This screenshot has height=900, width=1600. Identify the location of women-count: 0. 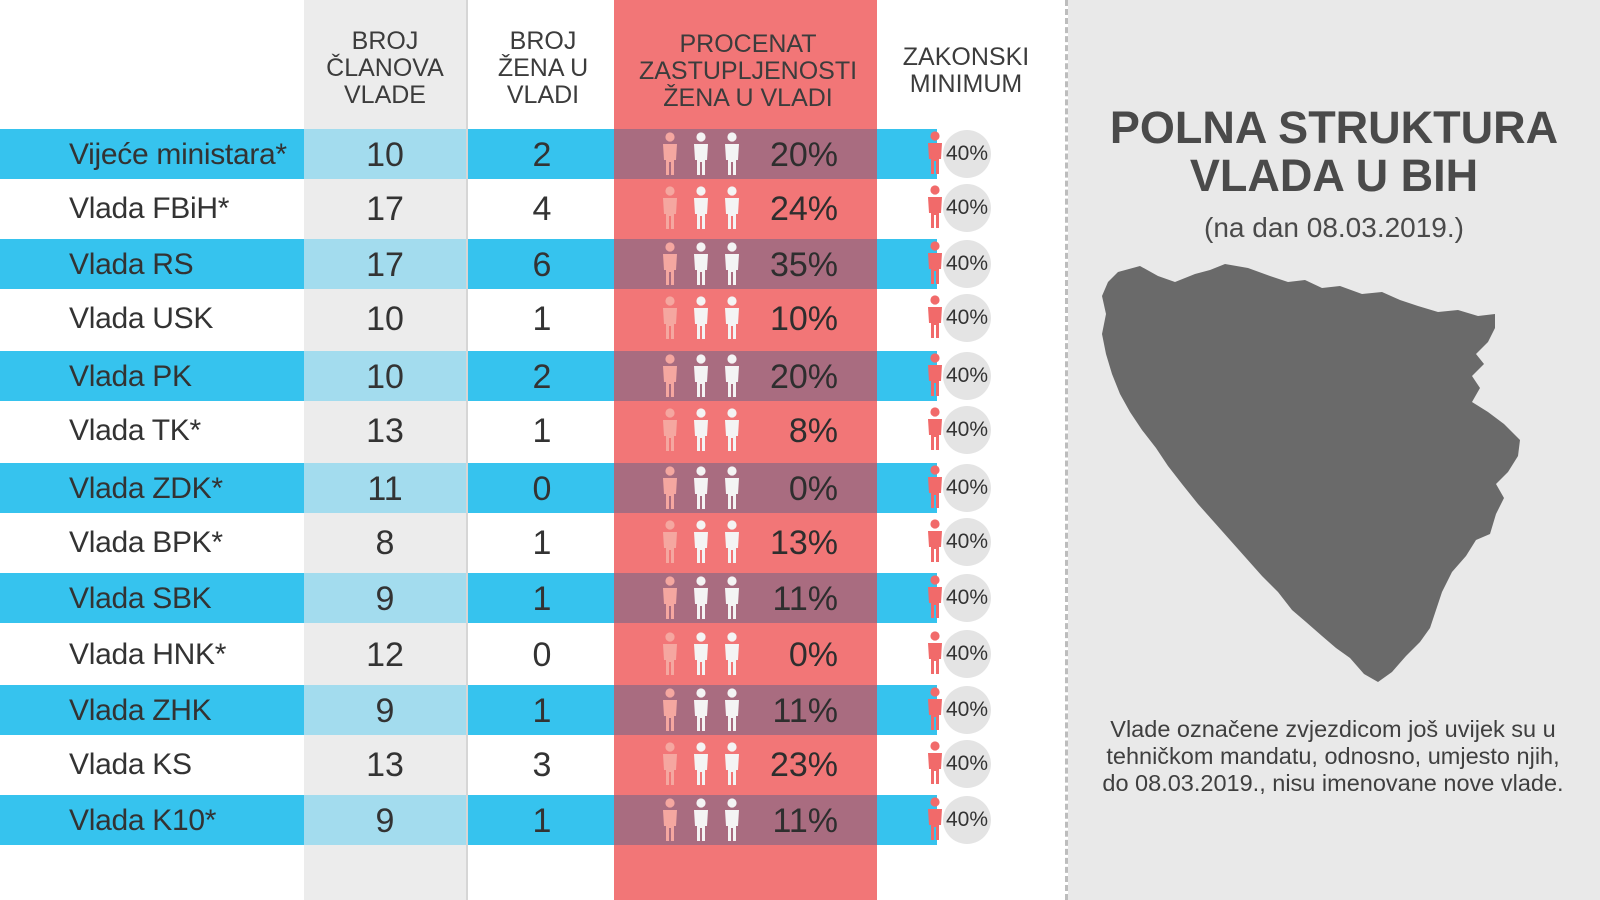
(542, 489).